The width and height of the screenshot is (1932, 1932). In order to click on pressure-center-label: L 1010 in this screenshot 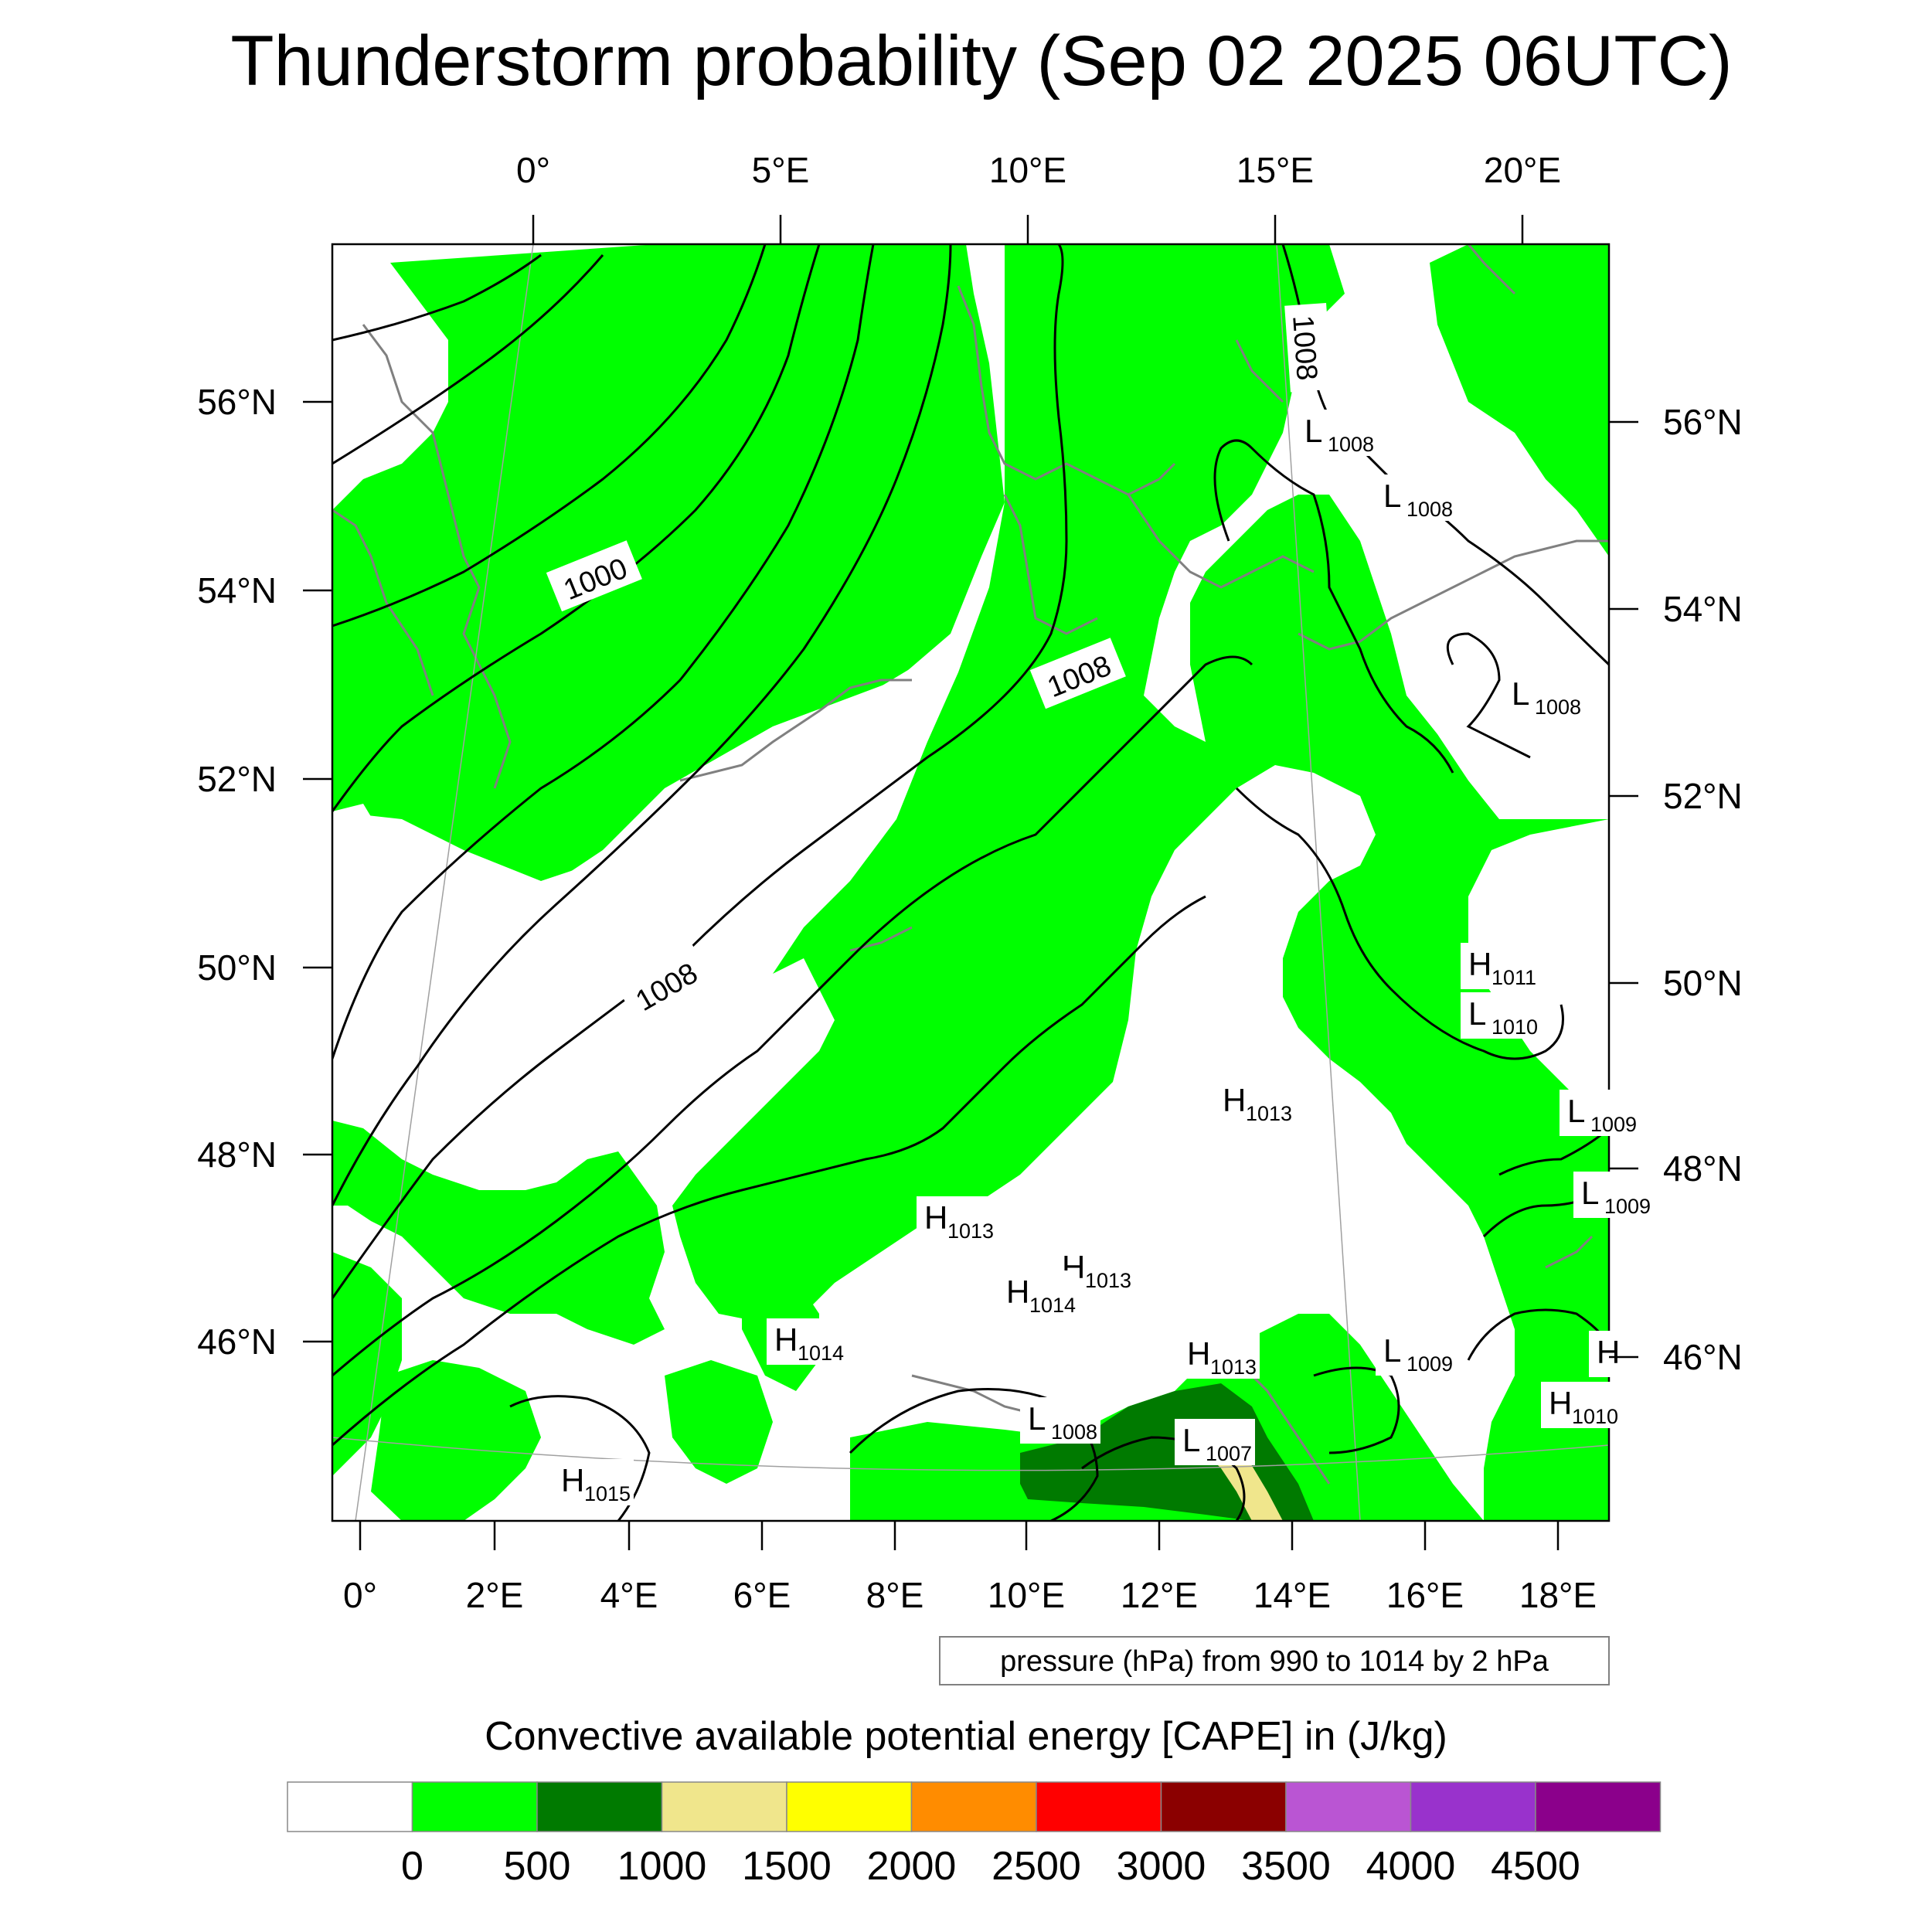, I will do `click(1501, 1015)`.